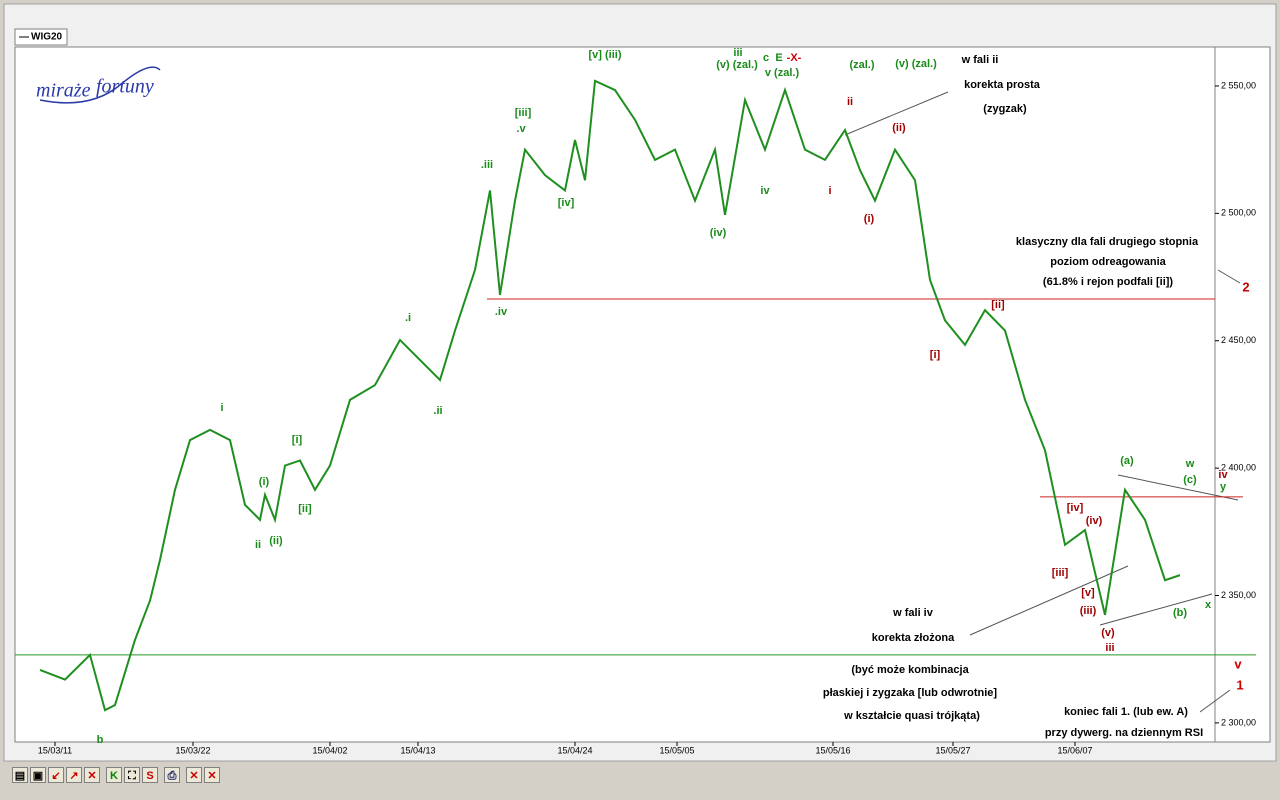 The width and height of the screenshot is (1280, 800). I want to click on annotation: y, so click(1223, 487).